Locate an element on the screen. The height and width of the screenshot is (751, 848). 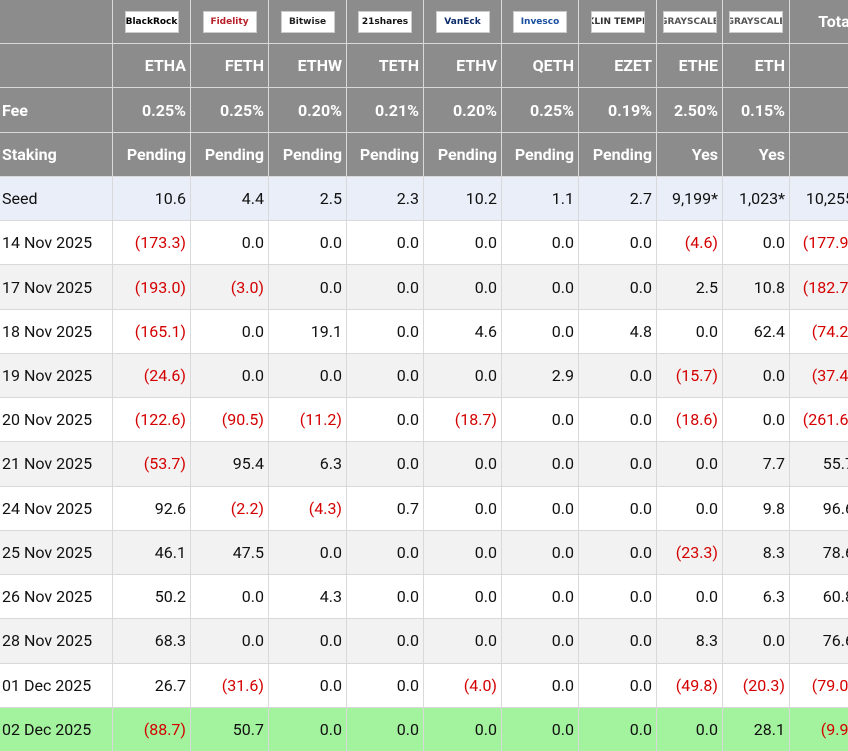
logo-cell: FRANKLIN TEMPLETON is located at coordinates (617, 22).